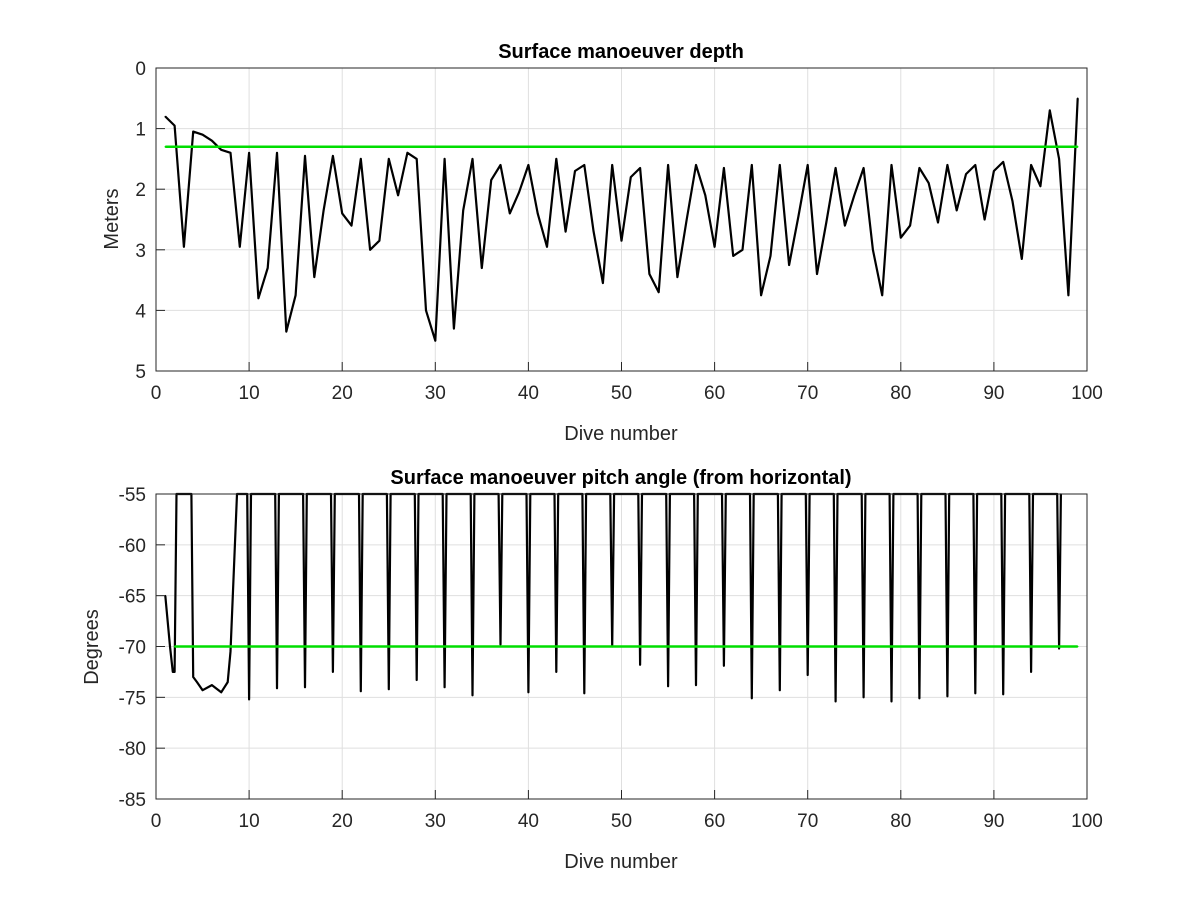  What do you see at coordinates (1087, 821) in the screenshot?
I see `x-tick-label: 100` at bounding box center [1087, 821].